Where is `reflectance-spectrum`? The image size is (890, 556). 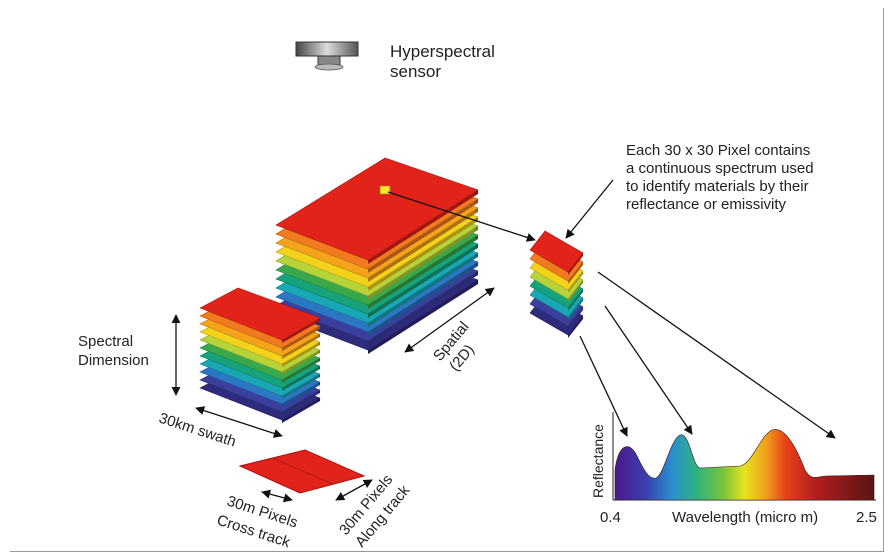 reflectance-spectrum is located at coordinates (744, 456).